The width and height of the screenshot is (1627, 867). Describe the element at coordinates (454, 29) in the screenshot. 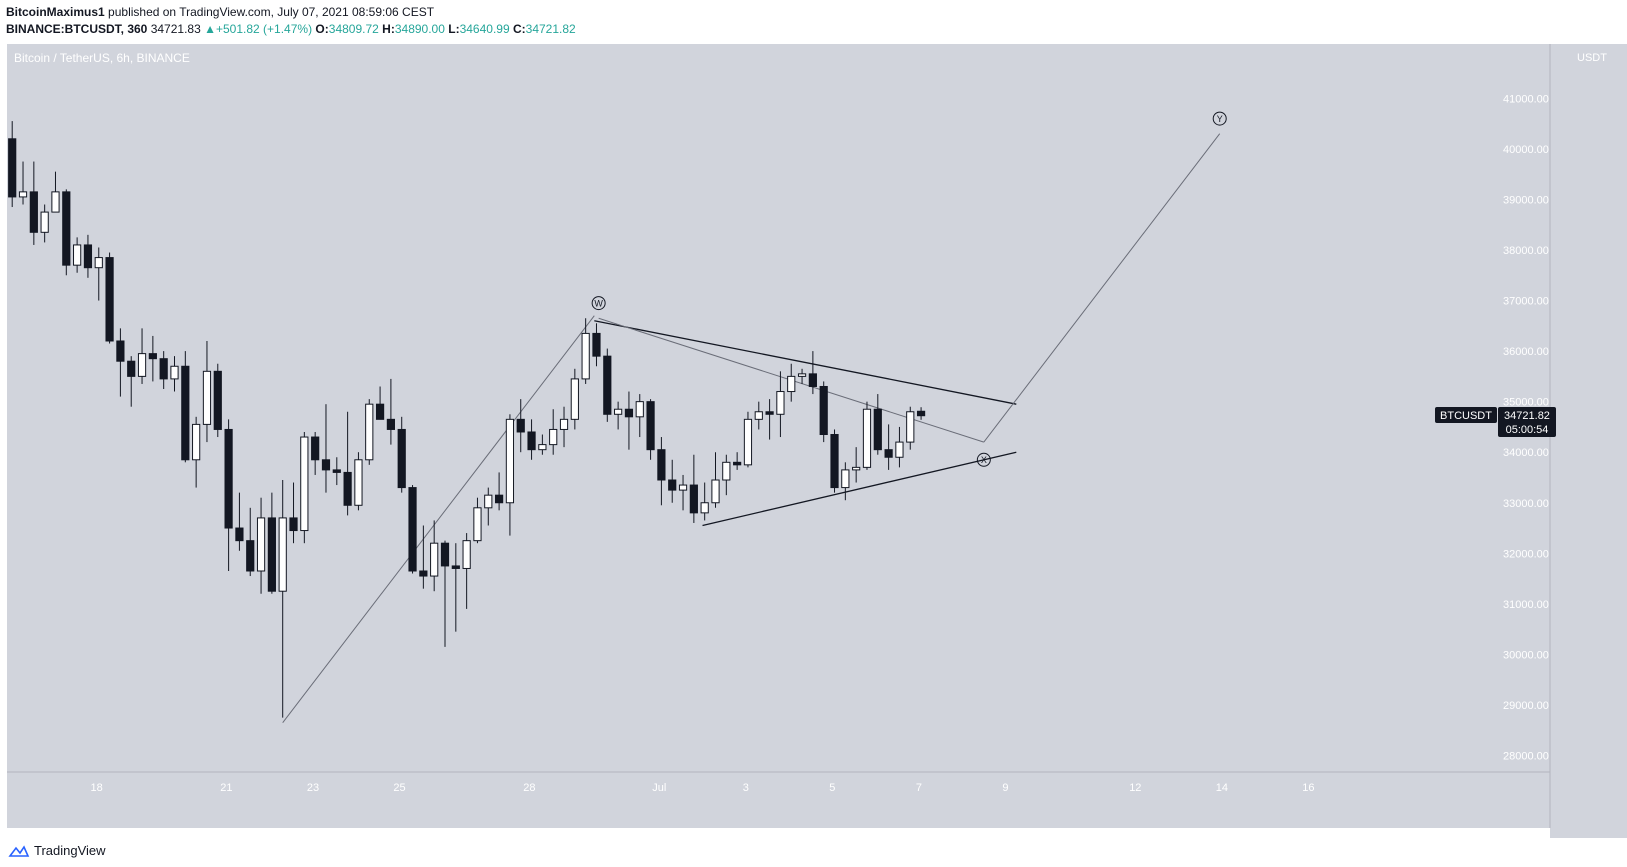

I see `low-label: L:` at that location.